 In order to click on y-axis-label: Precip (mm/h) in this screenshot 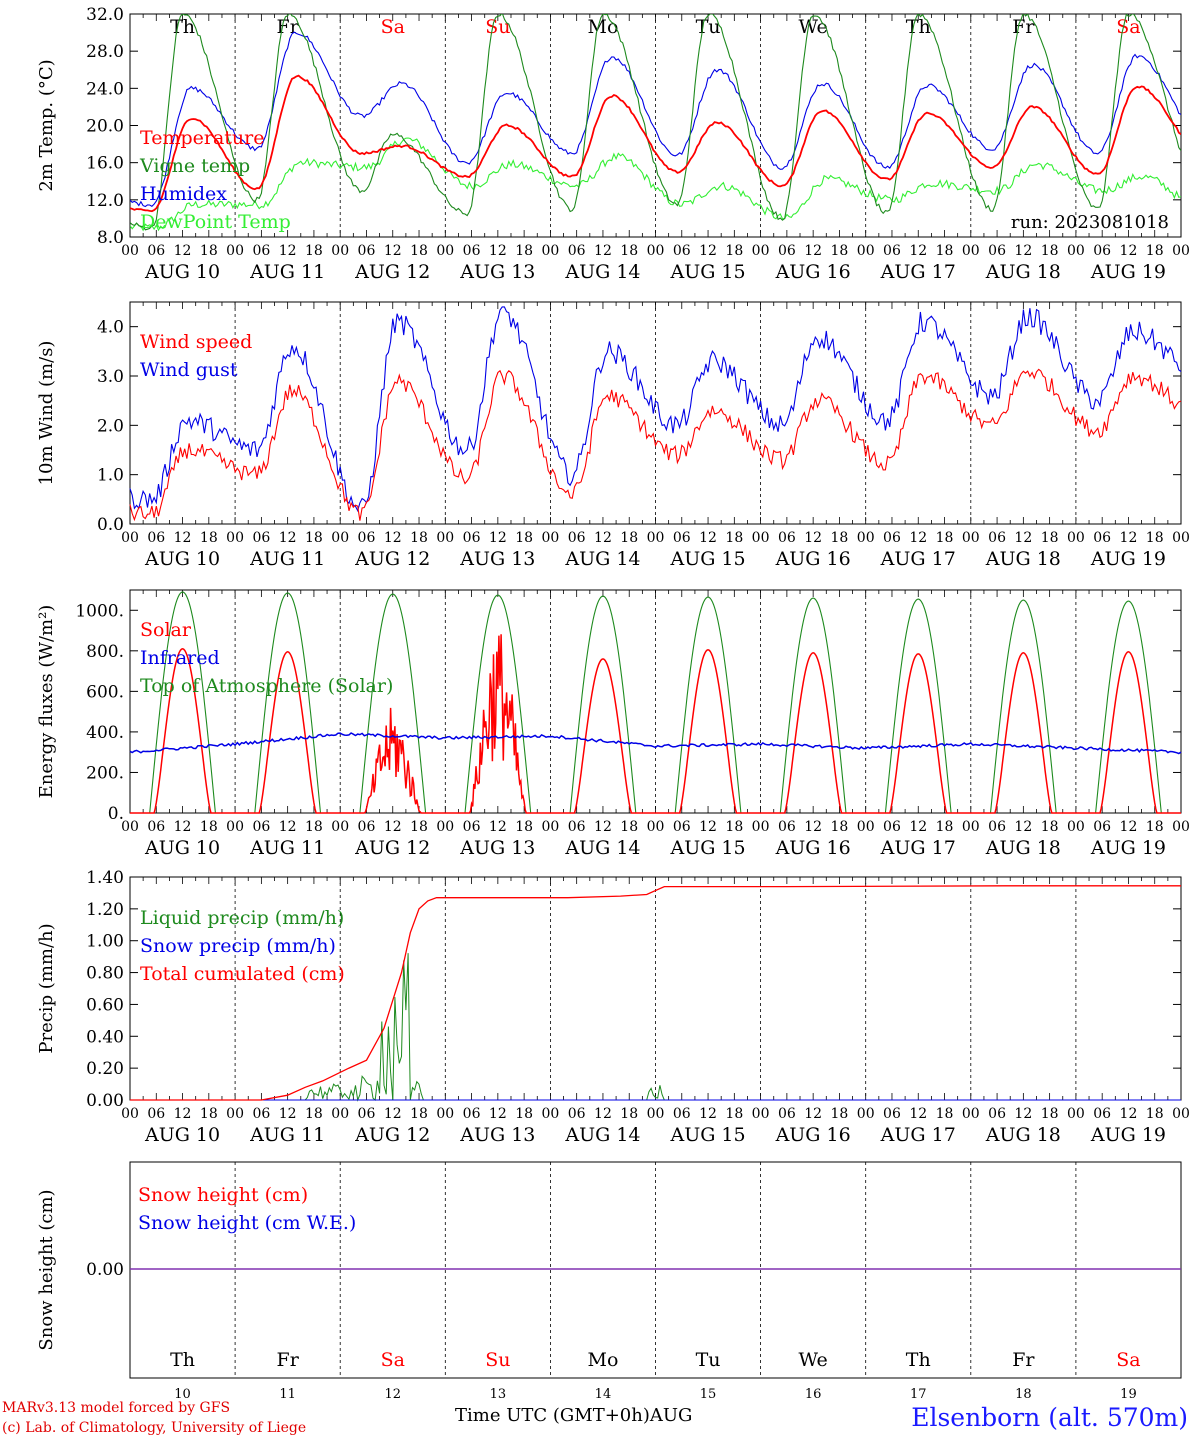, I will do `click(46, 988)`.